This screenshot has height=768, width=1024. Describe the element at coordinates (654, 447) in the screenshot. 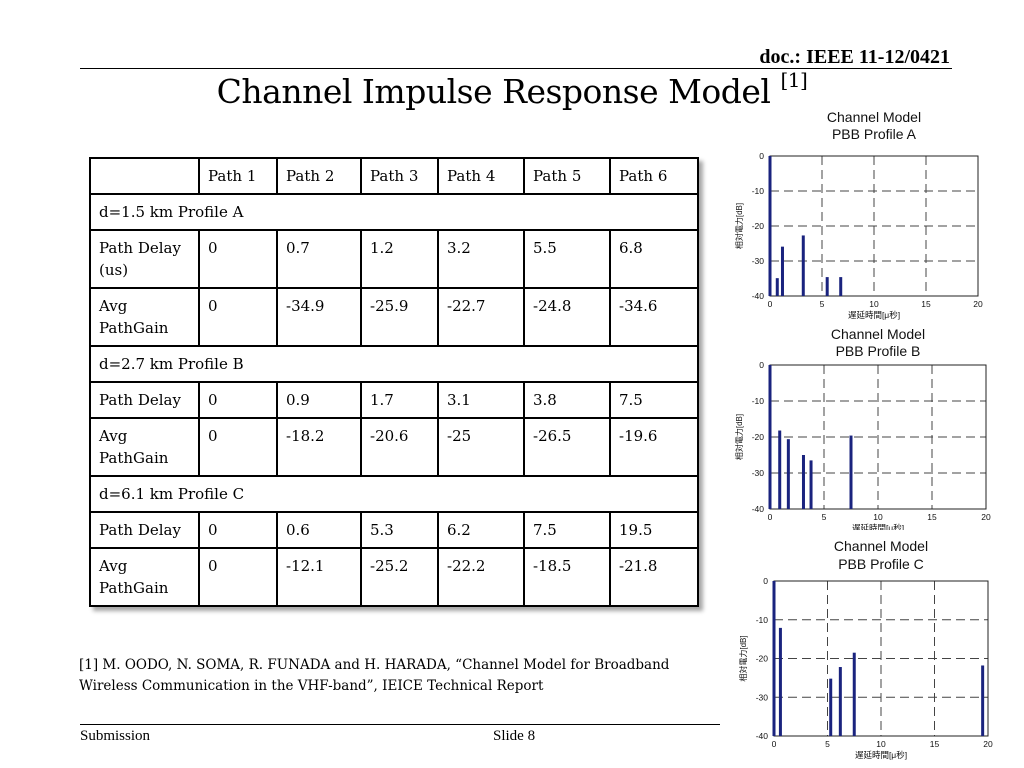

I see `table-cell: -19.6` at that location.